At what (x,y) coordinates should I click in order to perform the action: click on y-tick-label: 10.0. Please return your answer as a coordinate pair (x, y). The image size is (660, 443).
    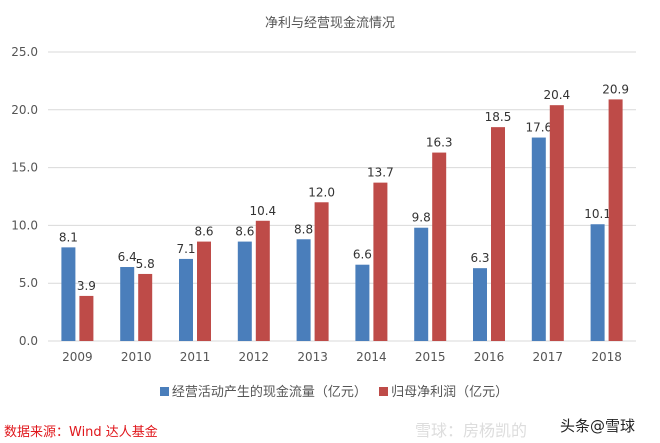
    Looking at the image, I should click on (24, 225).